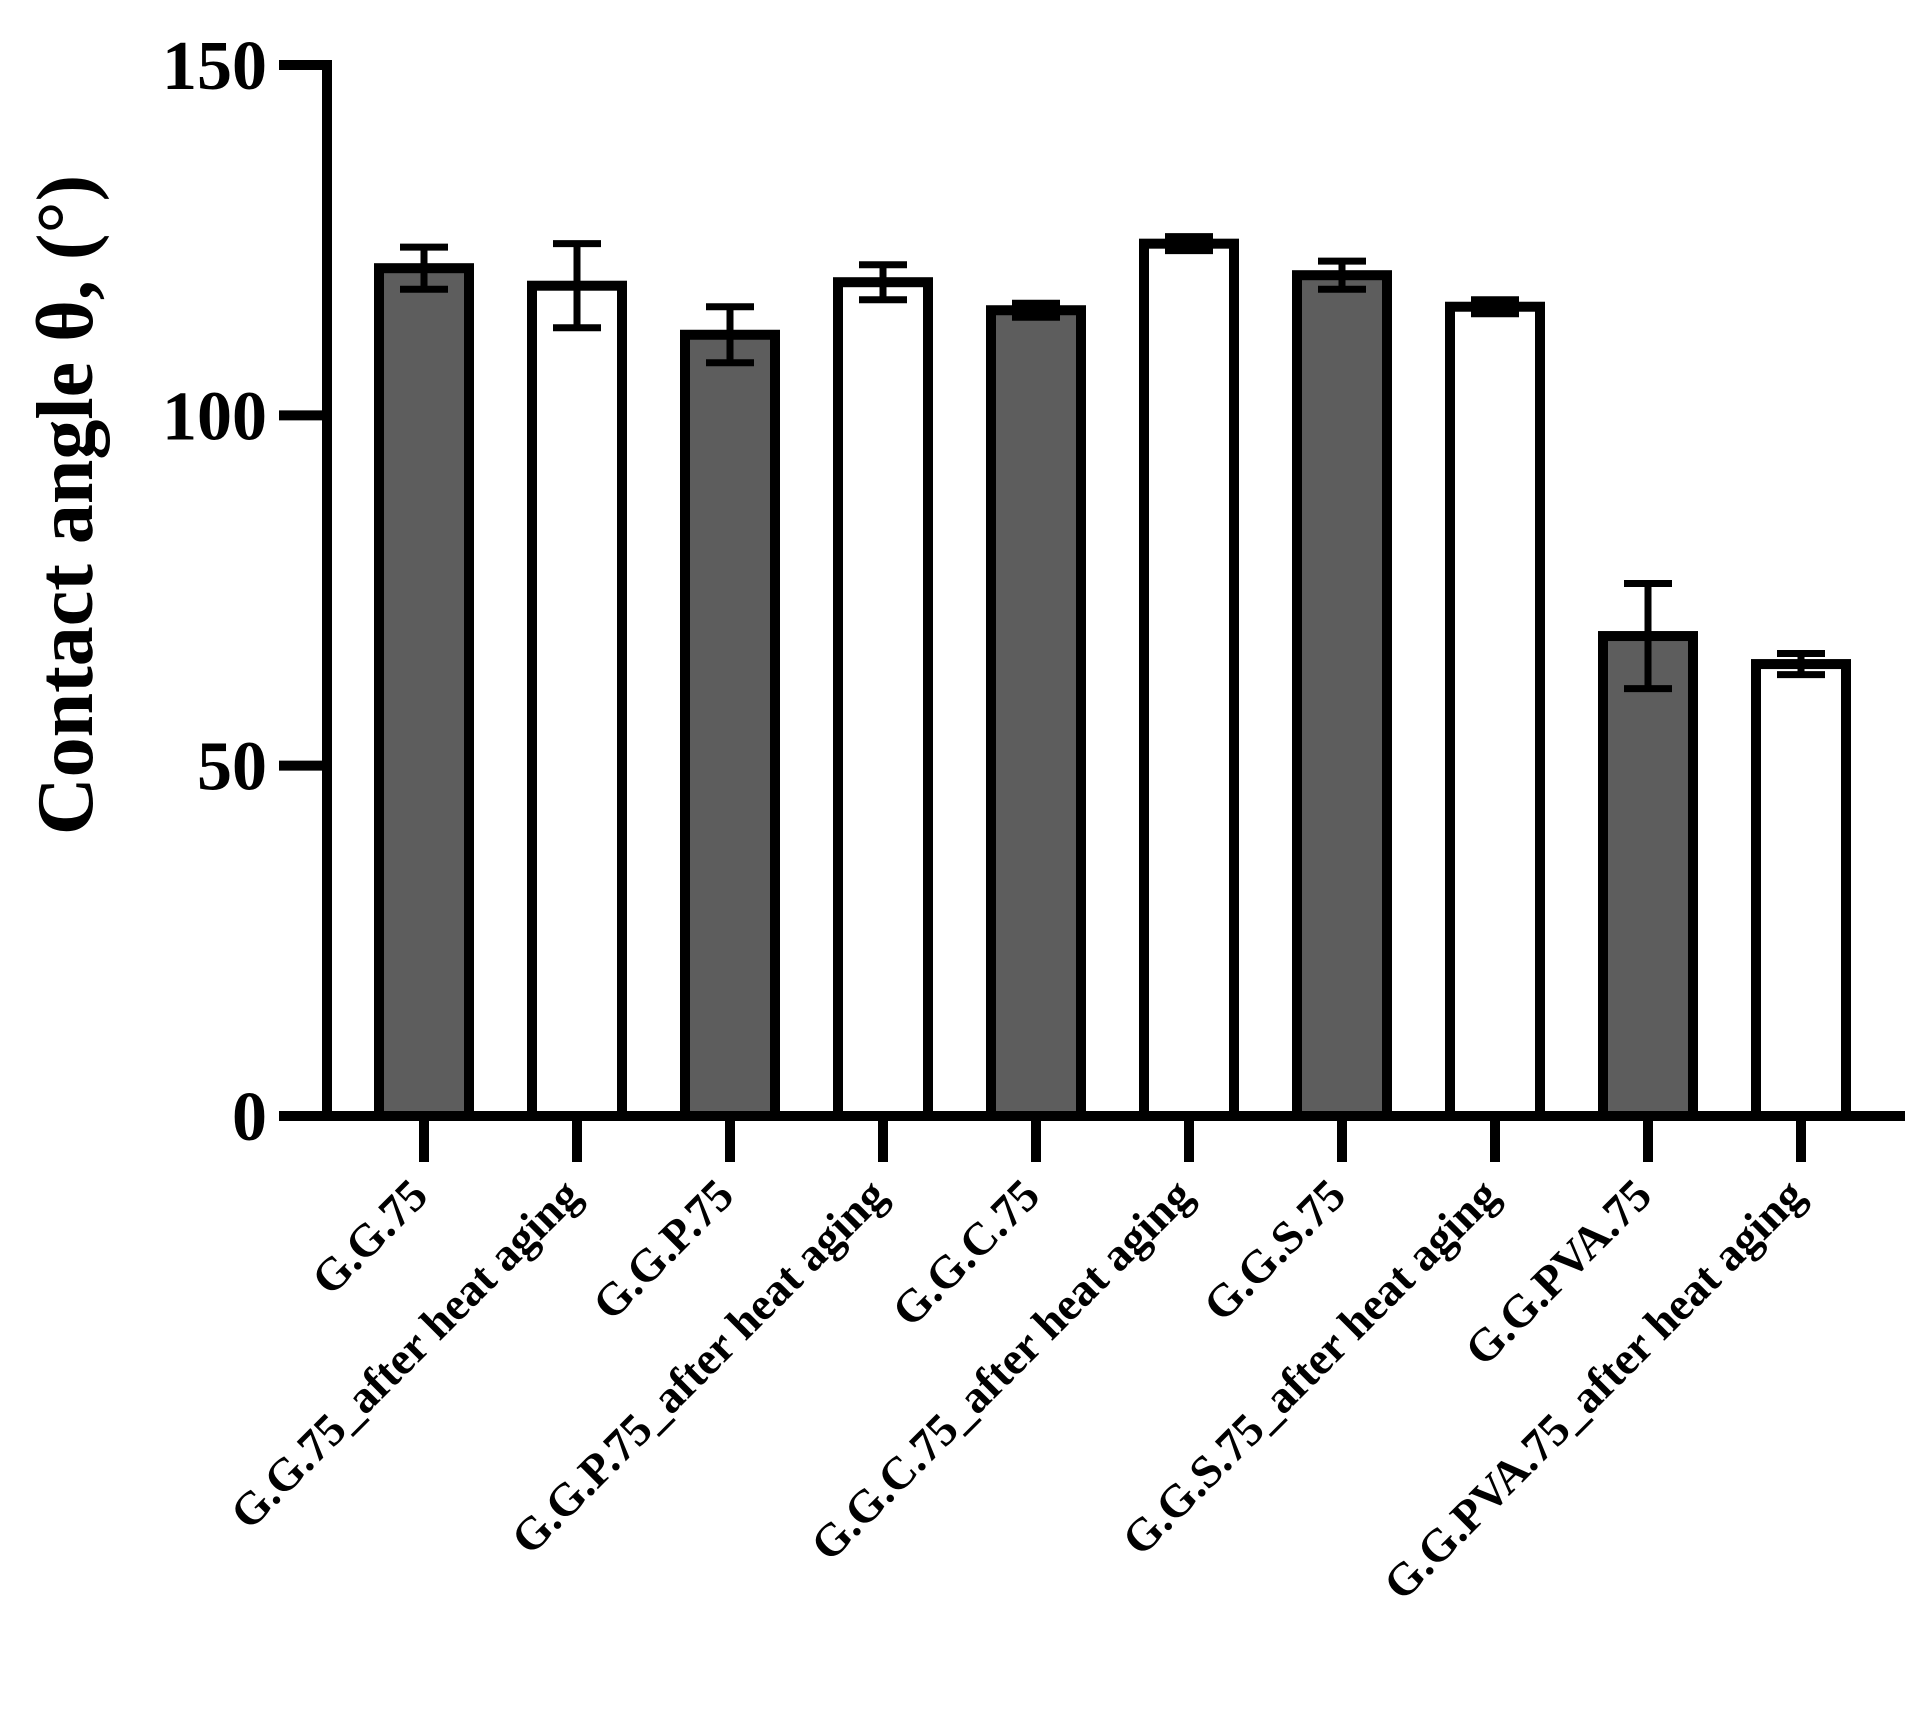 This screenshot has height=1722, width=1931. I want to click on y-axis-title: Contact angle θ, (°), so click(66, 505).